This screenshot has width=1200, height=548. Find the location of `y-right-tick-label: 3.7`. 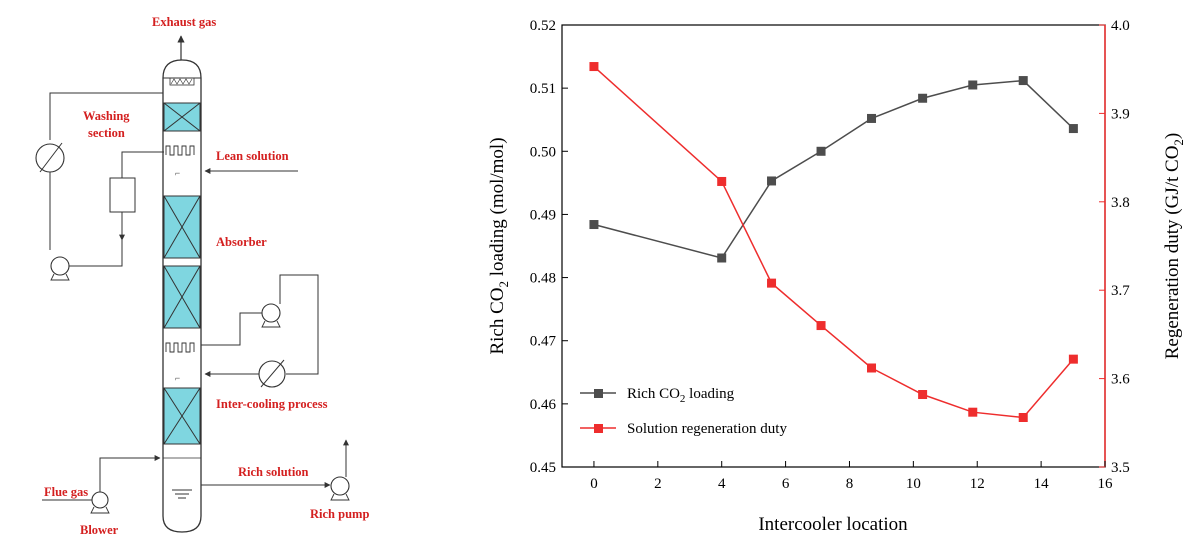

y-right-tick-label: 3.7 is located at coordinates (1120, 291).